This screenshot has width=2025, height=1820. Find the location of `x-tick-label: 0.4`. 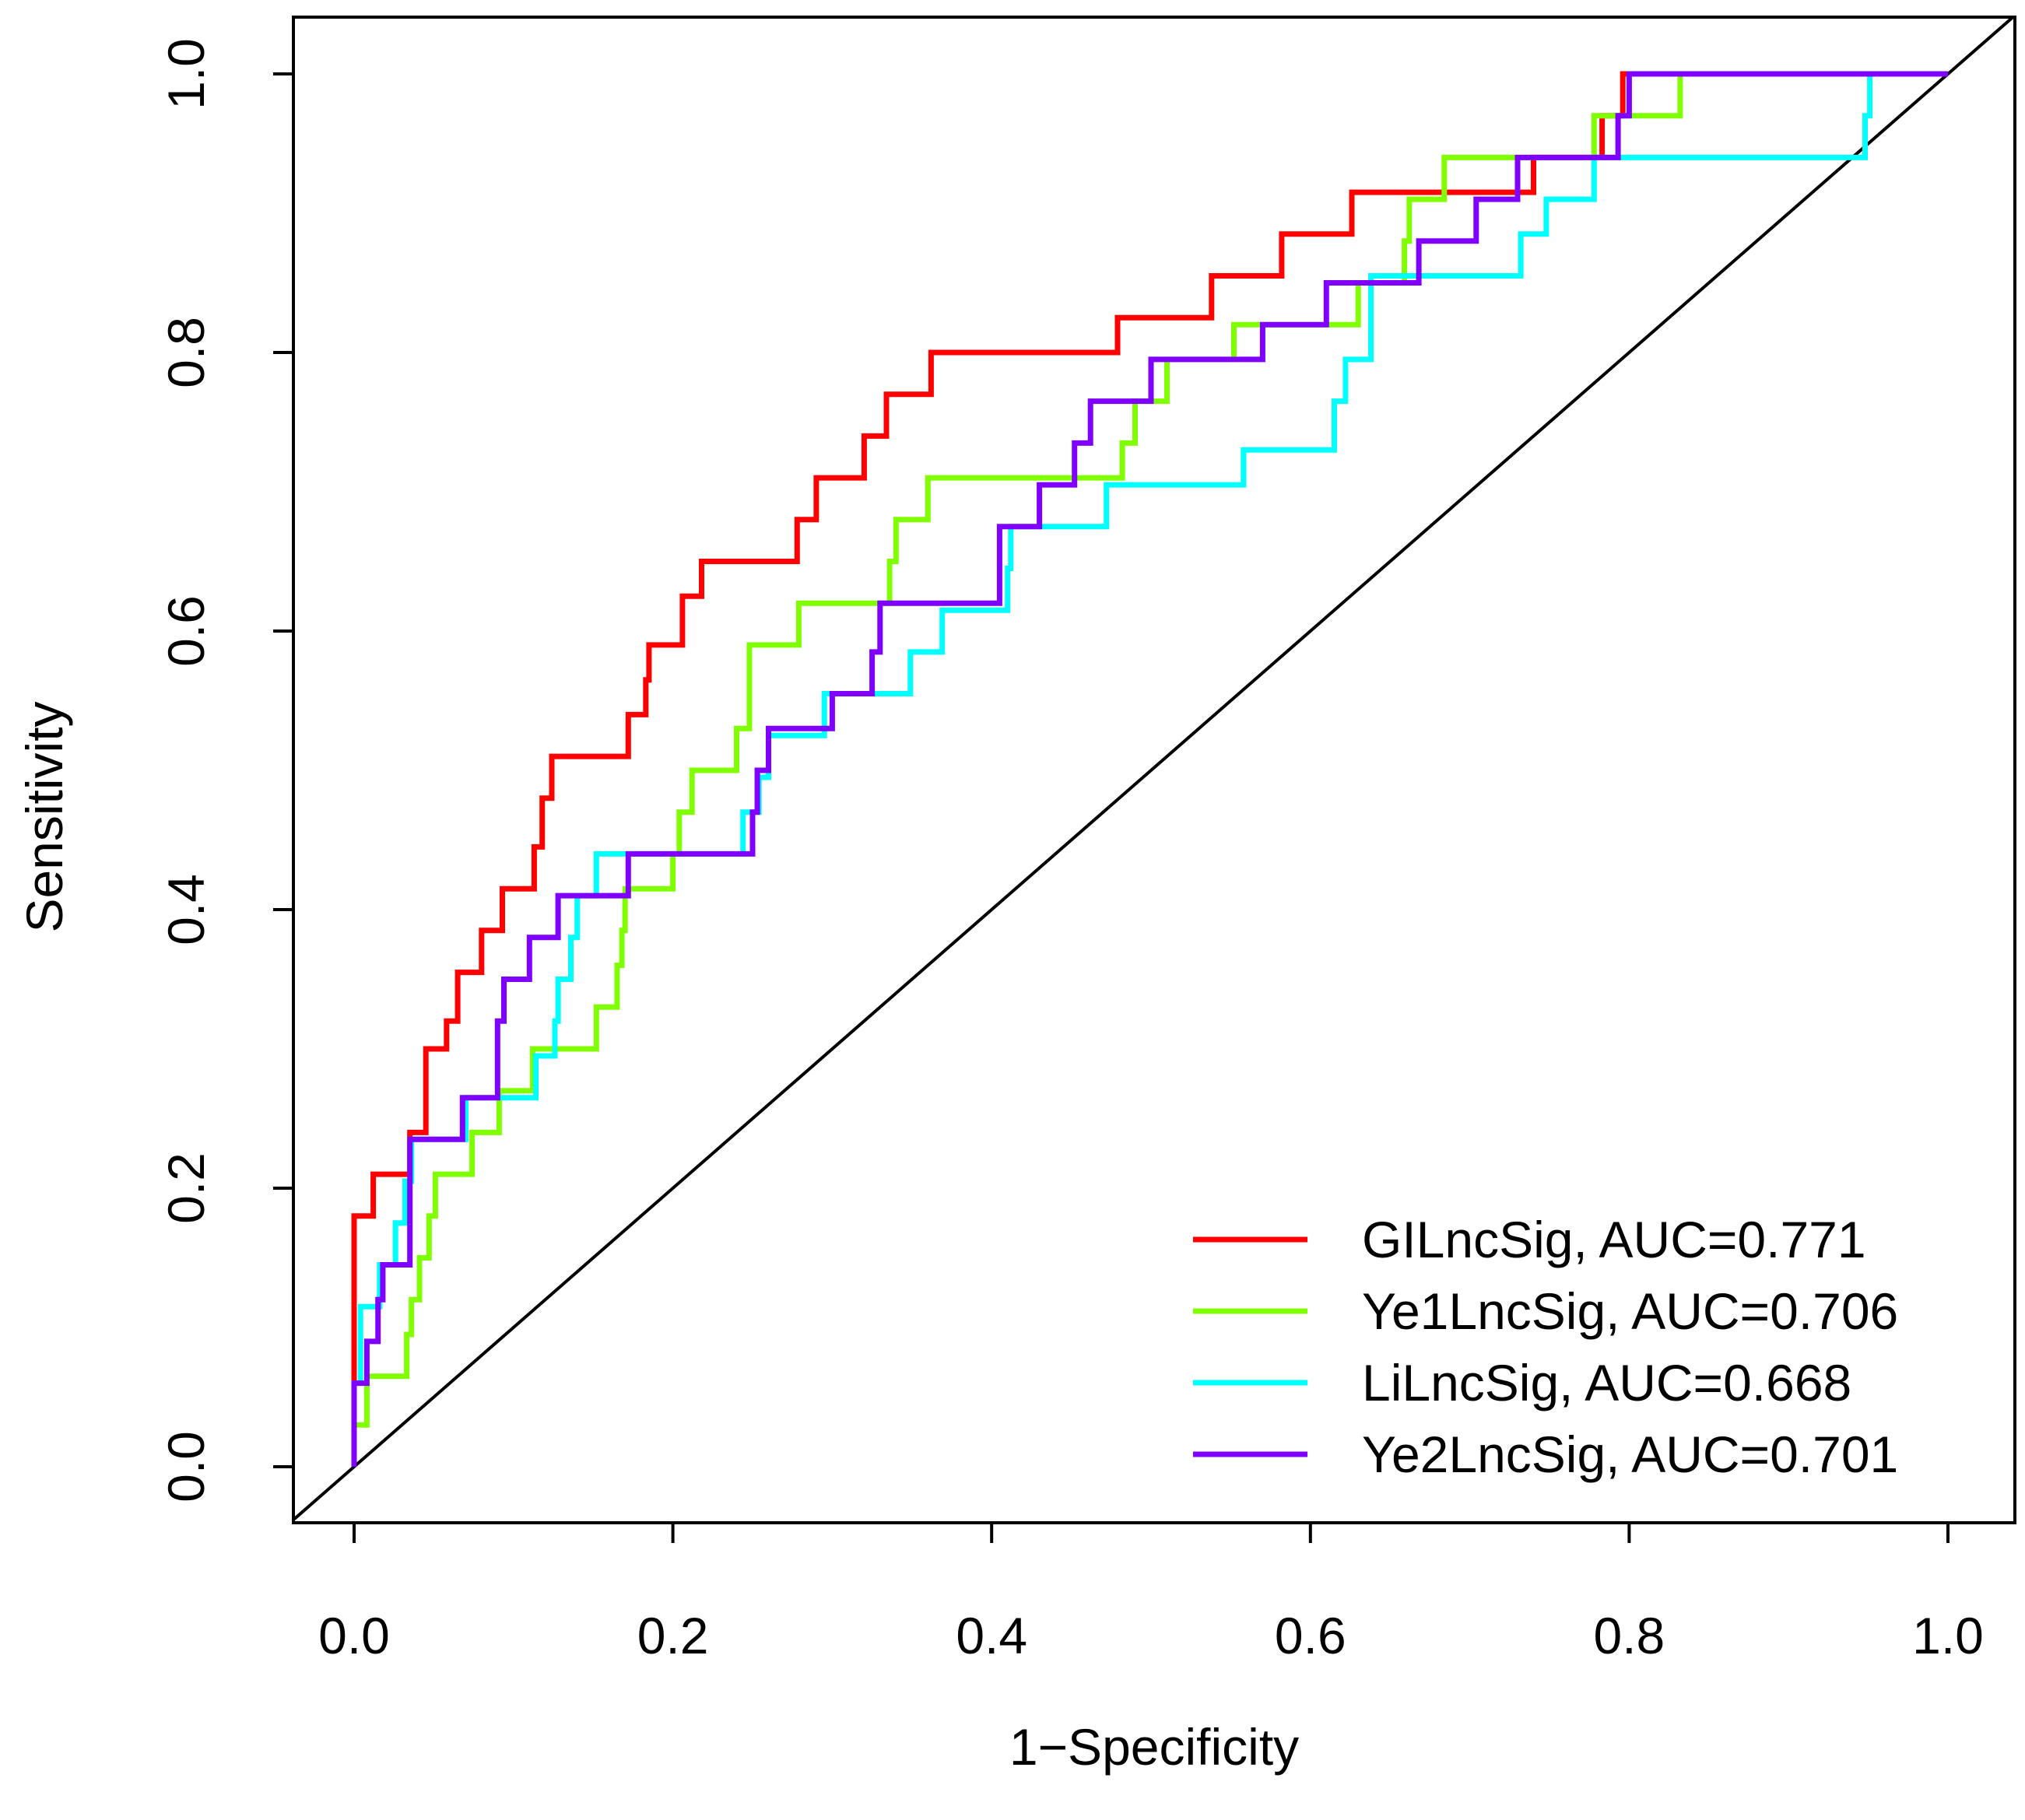

x-tick-label: 0.4 is located at coordinates (991, 1636).